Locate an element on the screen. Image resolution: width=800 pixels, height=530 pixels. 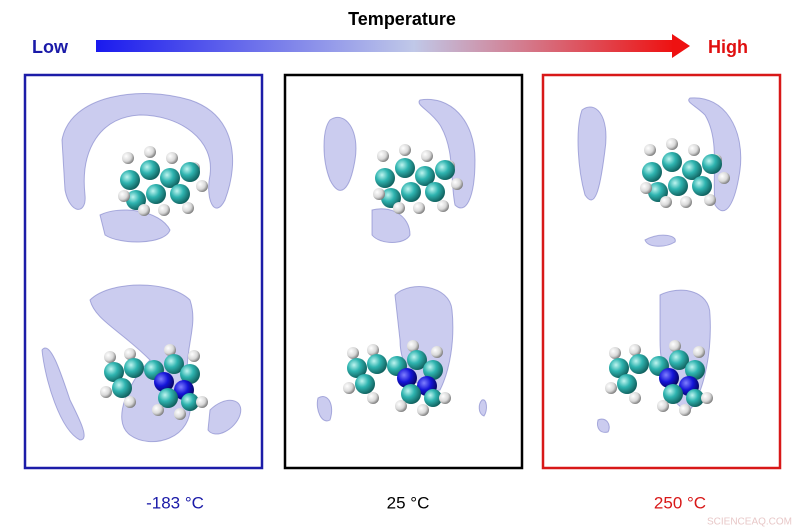
panel-label: 250 °C is located at coordinates (680, 502).